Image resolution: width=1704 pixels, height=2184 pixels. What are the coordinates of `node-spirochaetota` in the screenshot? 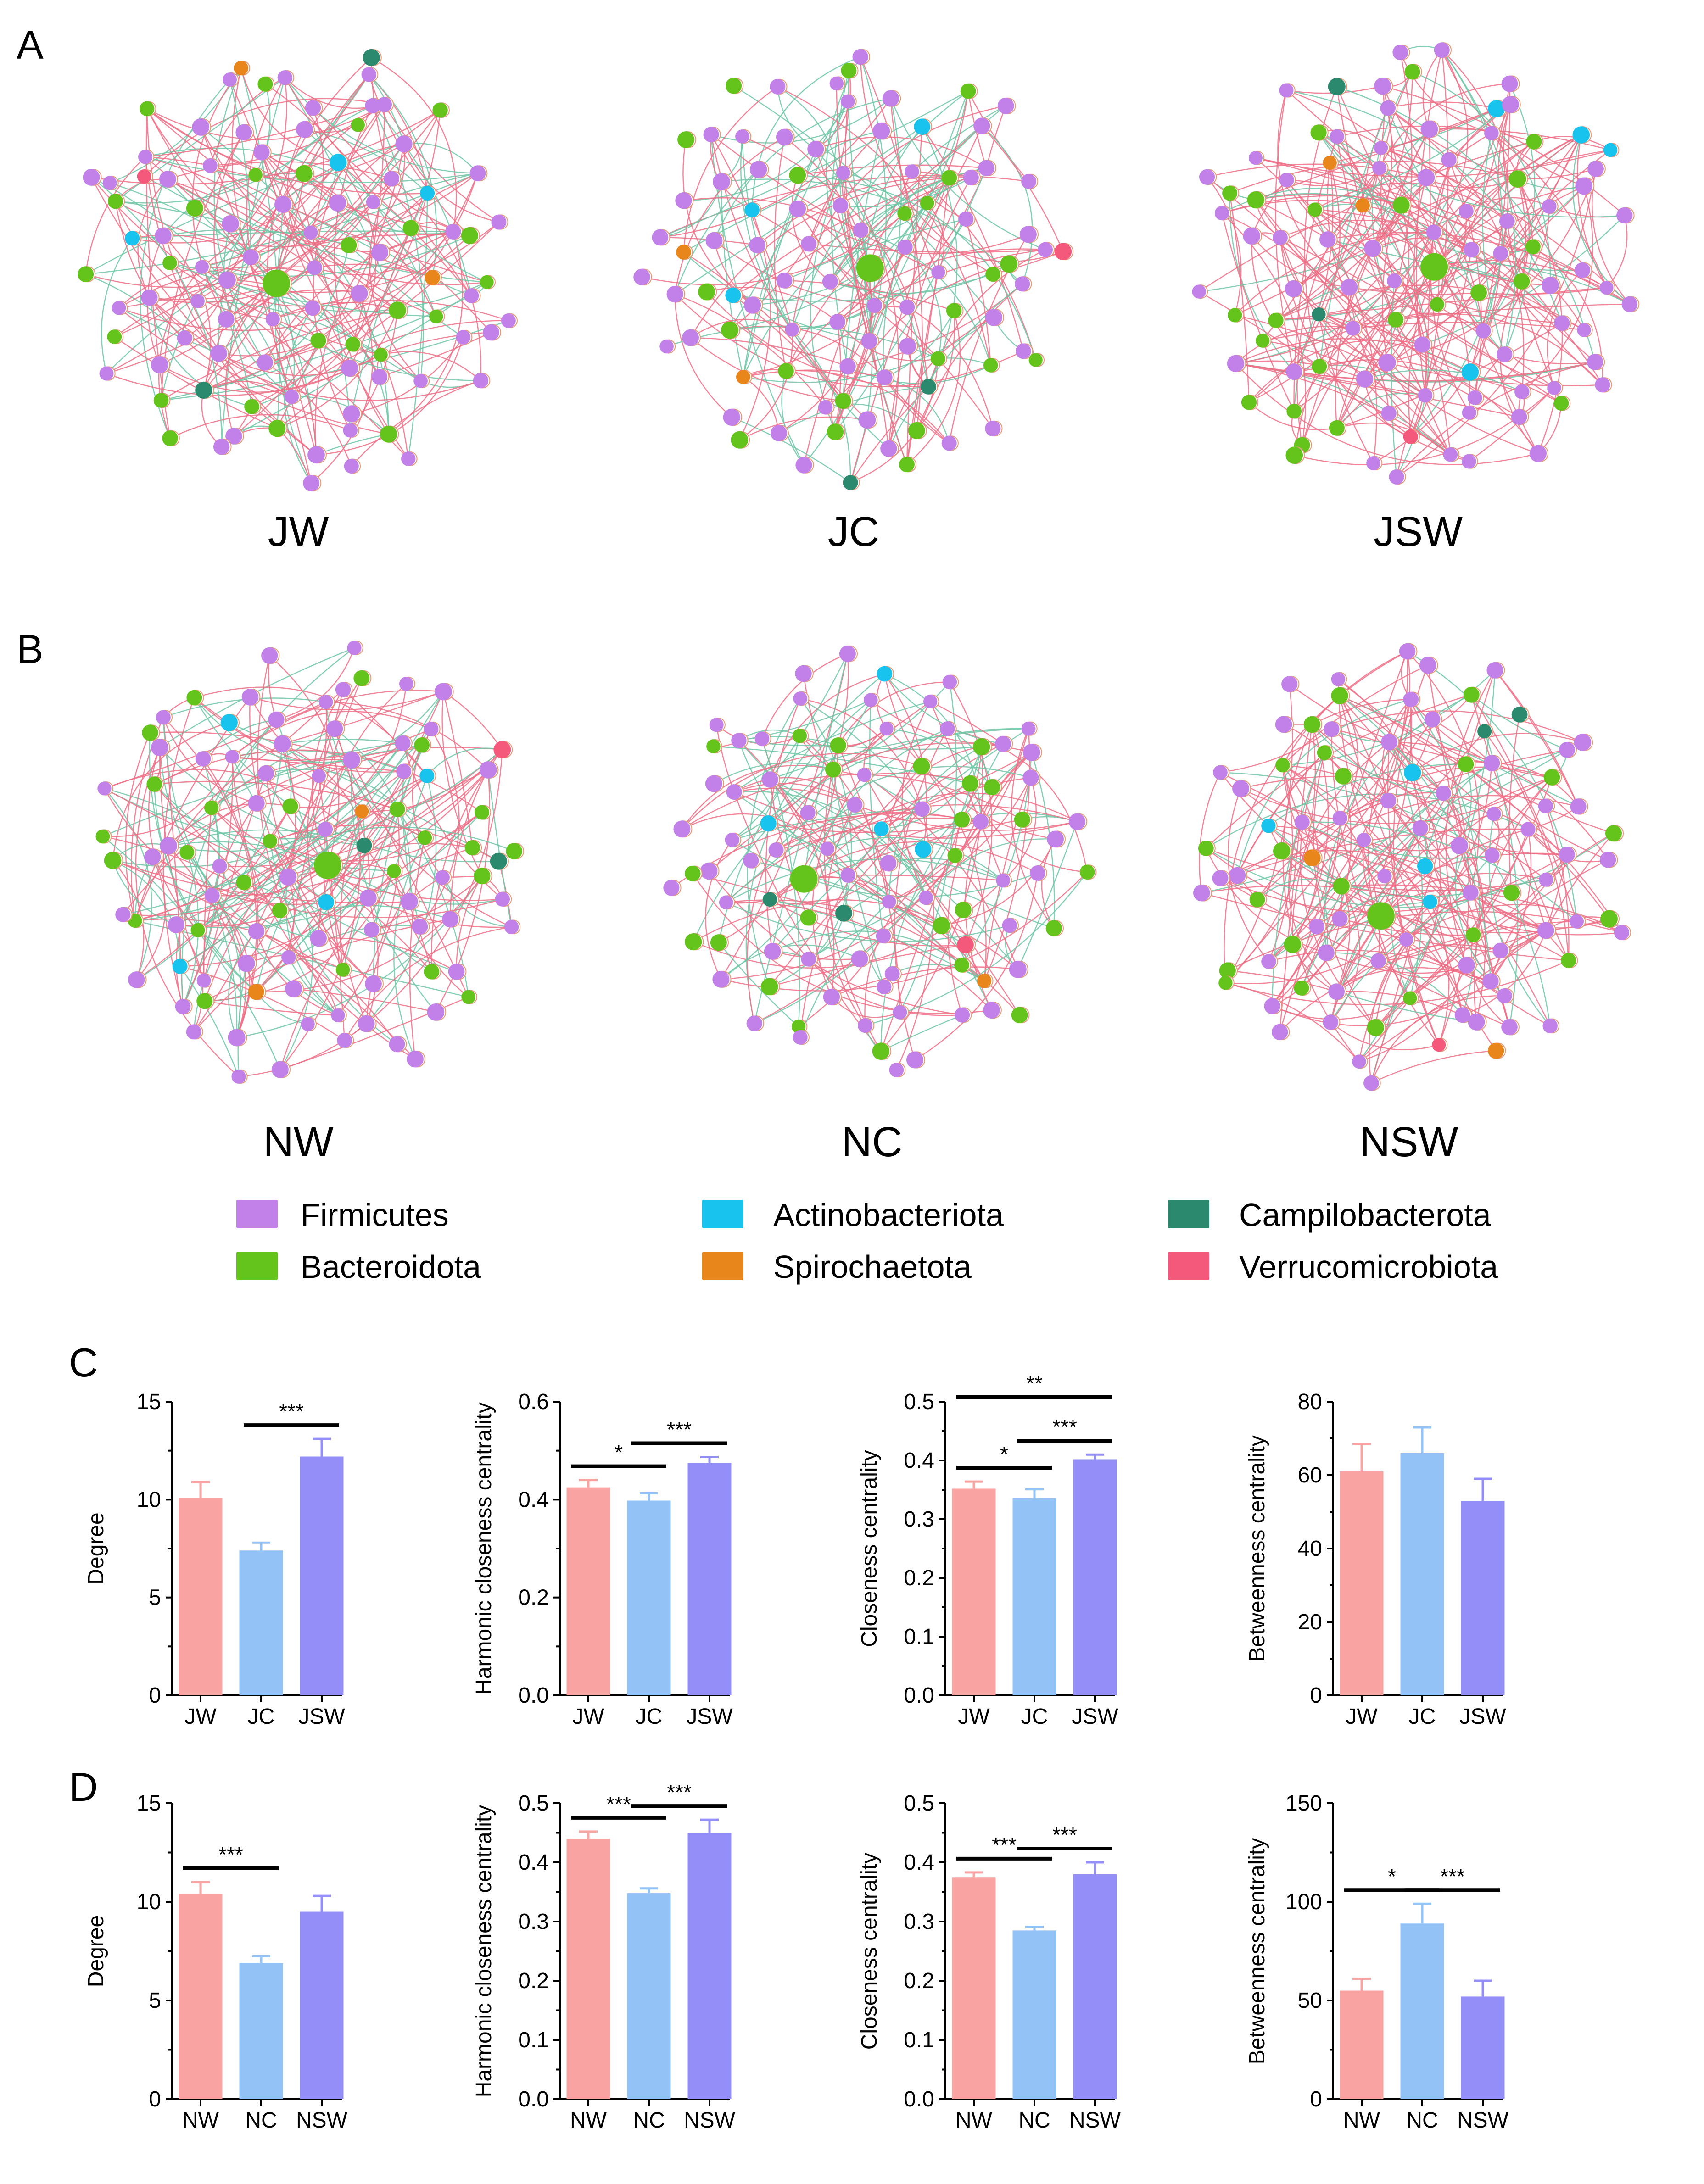 It's located at (1330, 163).